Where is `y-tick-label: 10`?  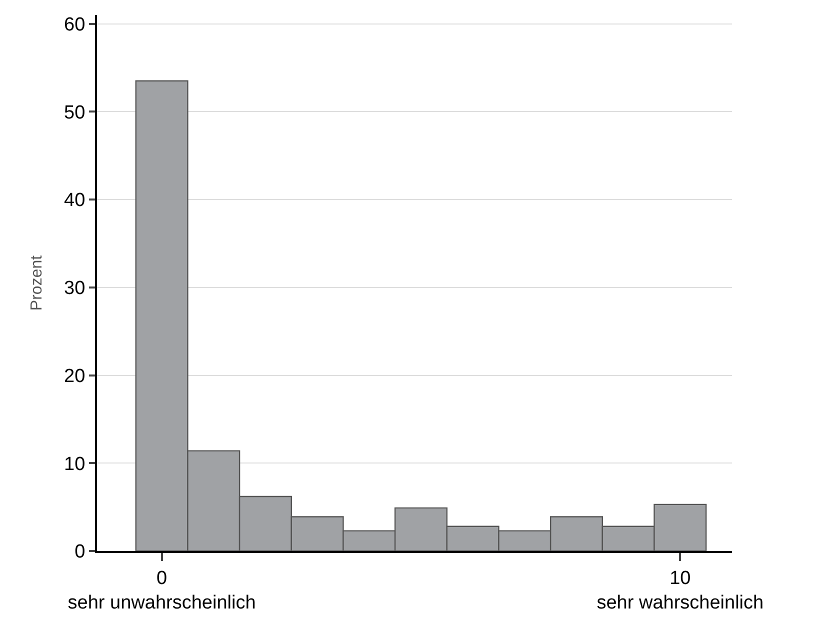
y-tick-label: 10 is located at coordinates (75, 464).